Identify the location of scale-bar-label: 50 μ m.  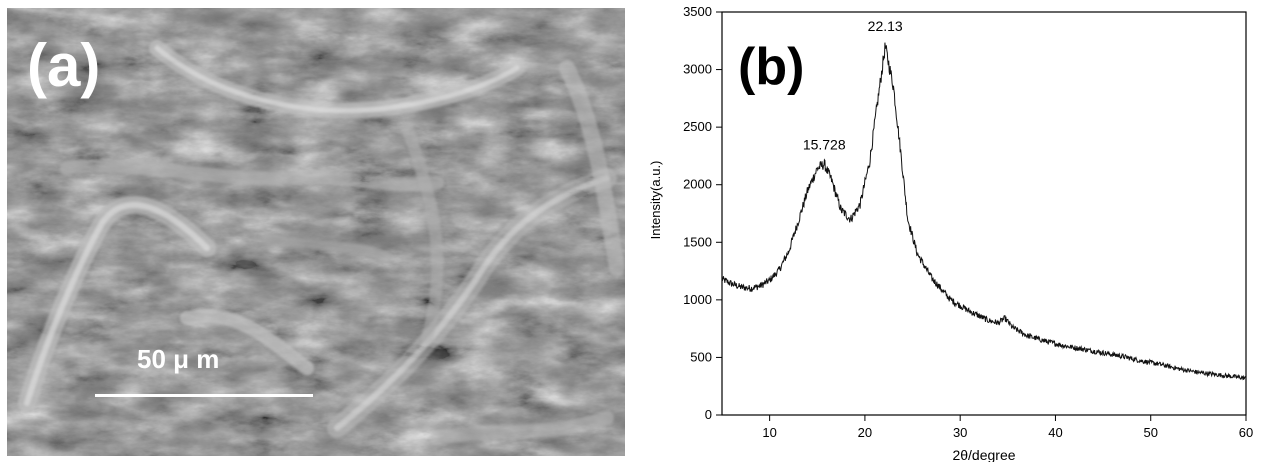
(178, 359).